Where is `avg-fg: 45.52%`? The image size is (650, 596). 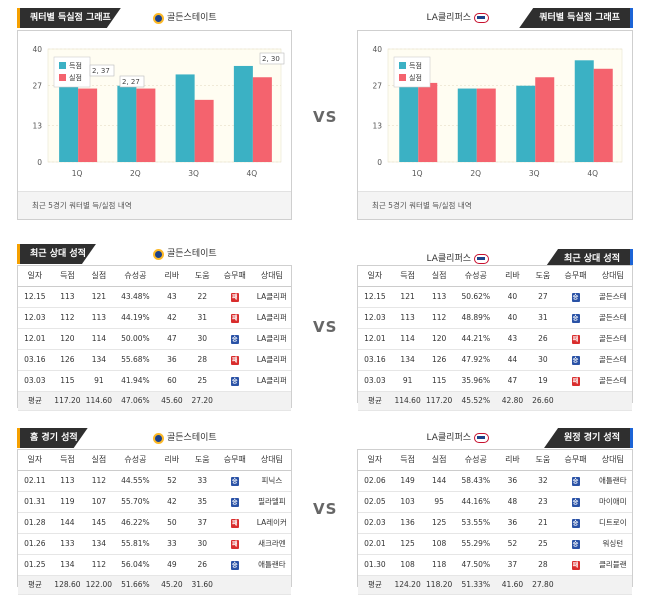 avg-fg: 45.52% is located at coordinates (475, 401).